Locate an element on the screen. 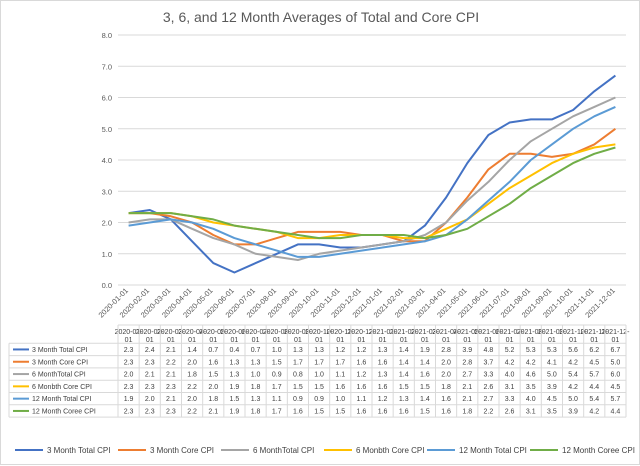 The width and height of the screenshot is (640, 466). table-header-cell: 2020-03- is located at coordinates (171, 332).